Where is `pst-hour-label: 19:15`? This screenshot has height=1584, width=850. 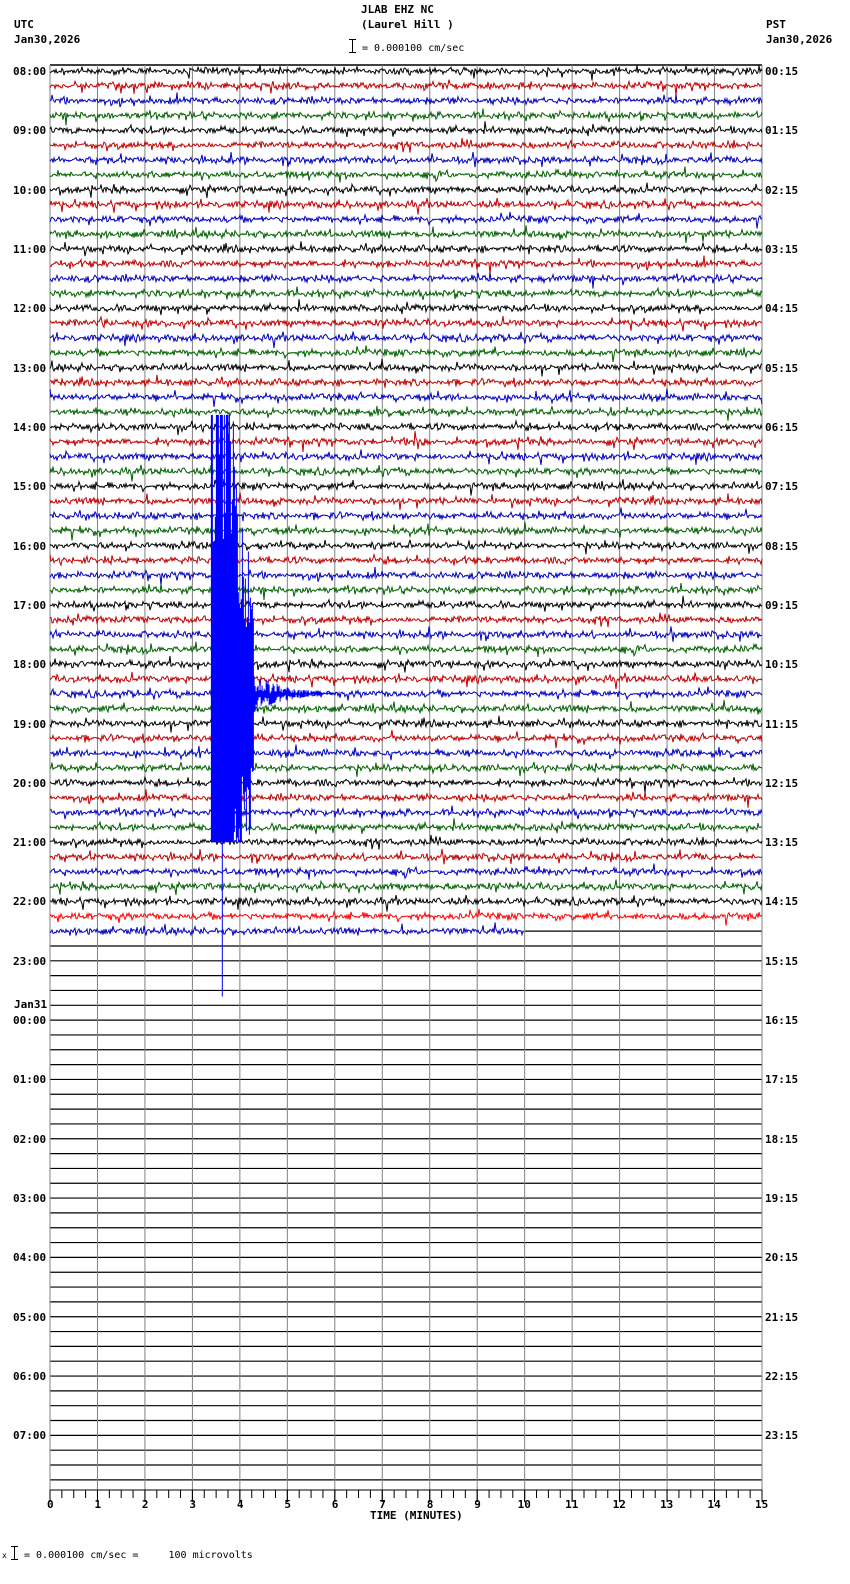
pst-hour-label: 19:15 is located at coordinates (782, 1199).